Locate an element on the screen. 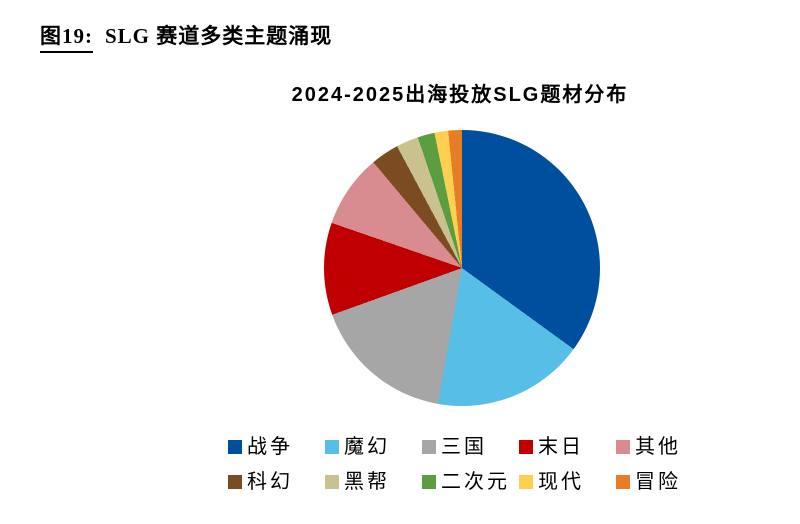 Image resolution: width=800 pixels, height=524 pixels. legend-item-二次元: 二次元 is located at coordinates (470, 482).